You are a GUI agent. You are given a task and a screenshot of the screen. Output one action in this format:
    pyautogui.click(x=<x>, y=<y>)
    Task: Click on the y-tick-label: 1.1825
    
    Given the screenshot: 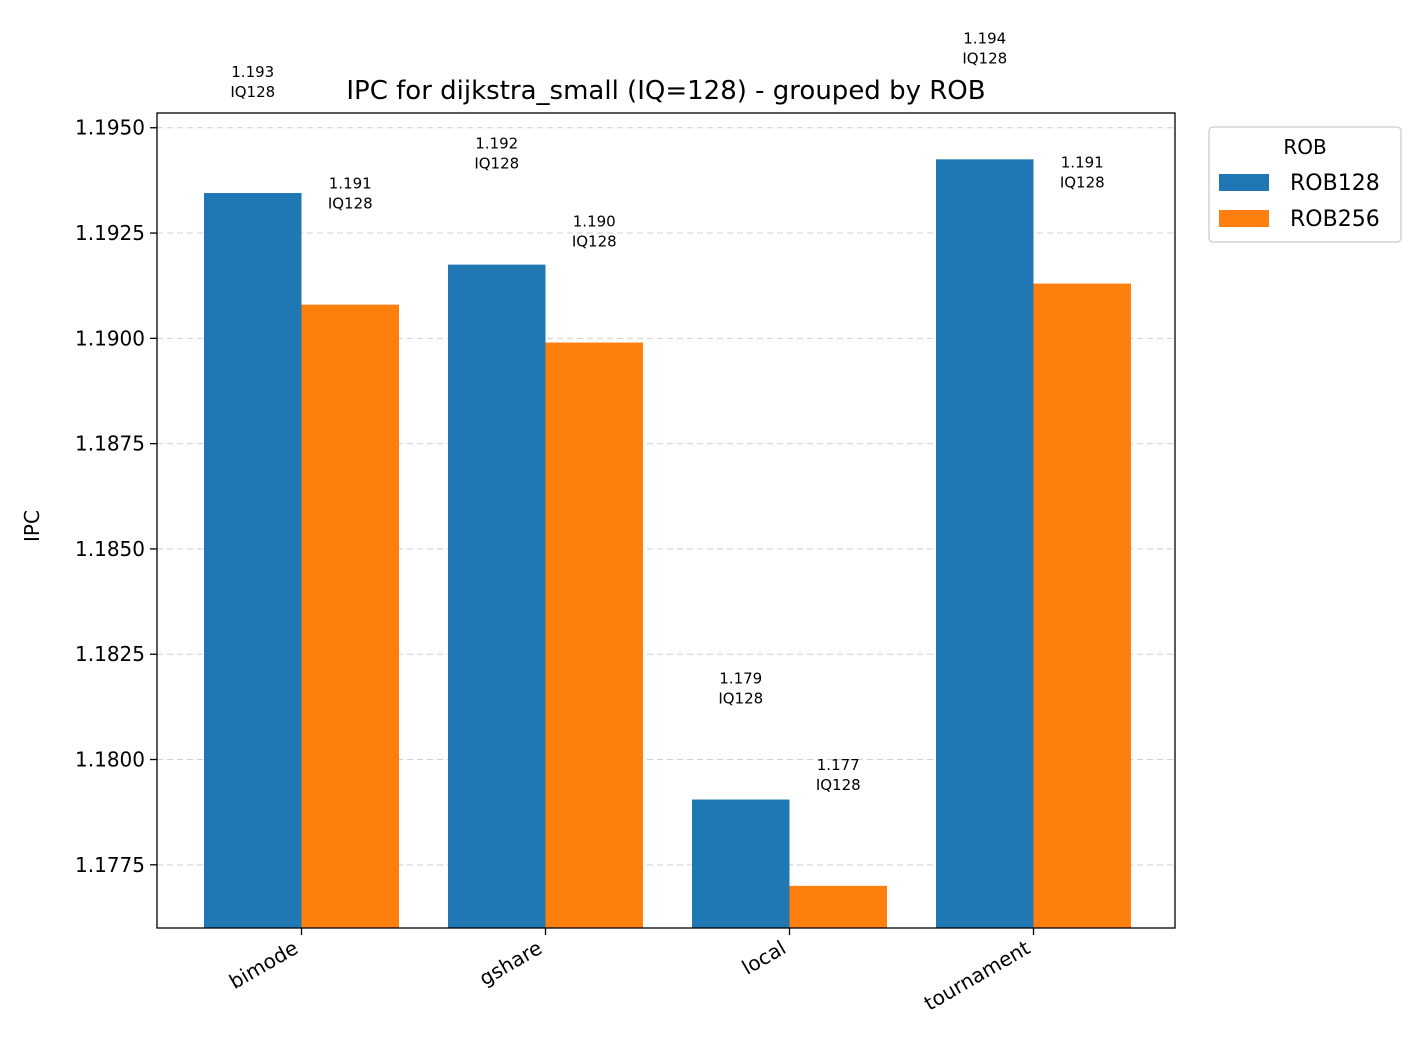 What is the action you would take?
    pyautogui.click(x=110, y=654)
    